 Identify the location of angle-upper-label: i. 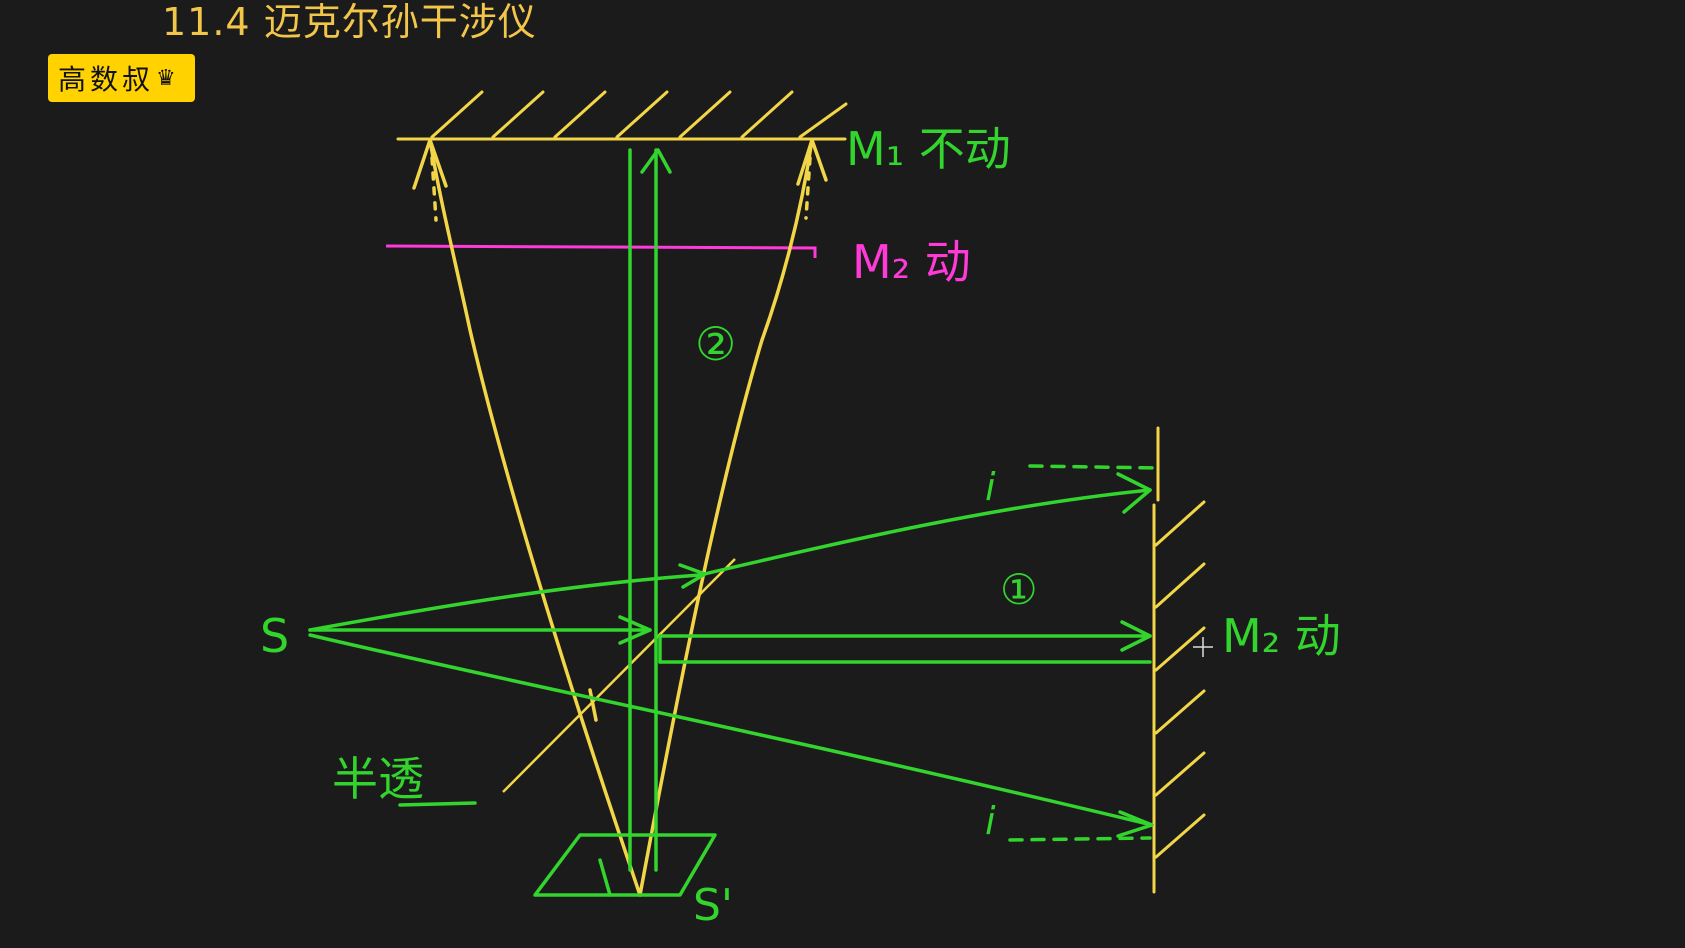
(990, 487).